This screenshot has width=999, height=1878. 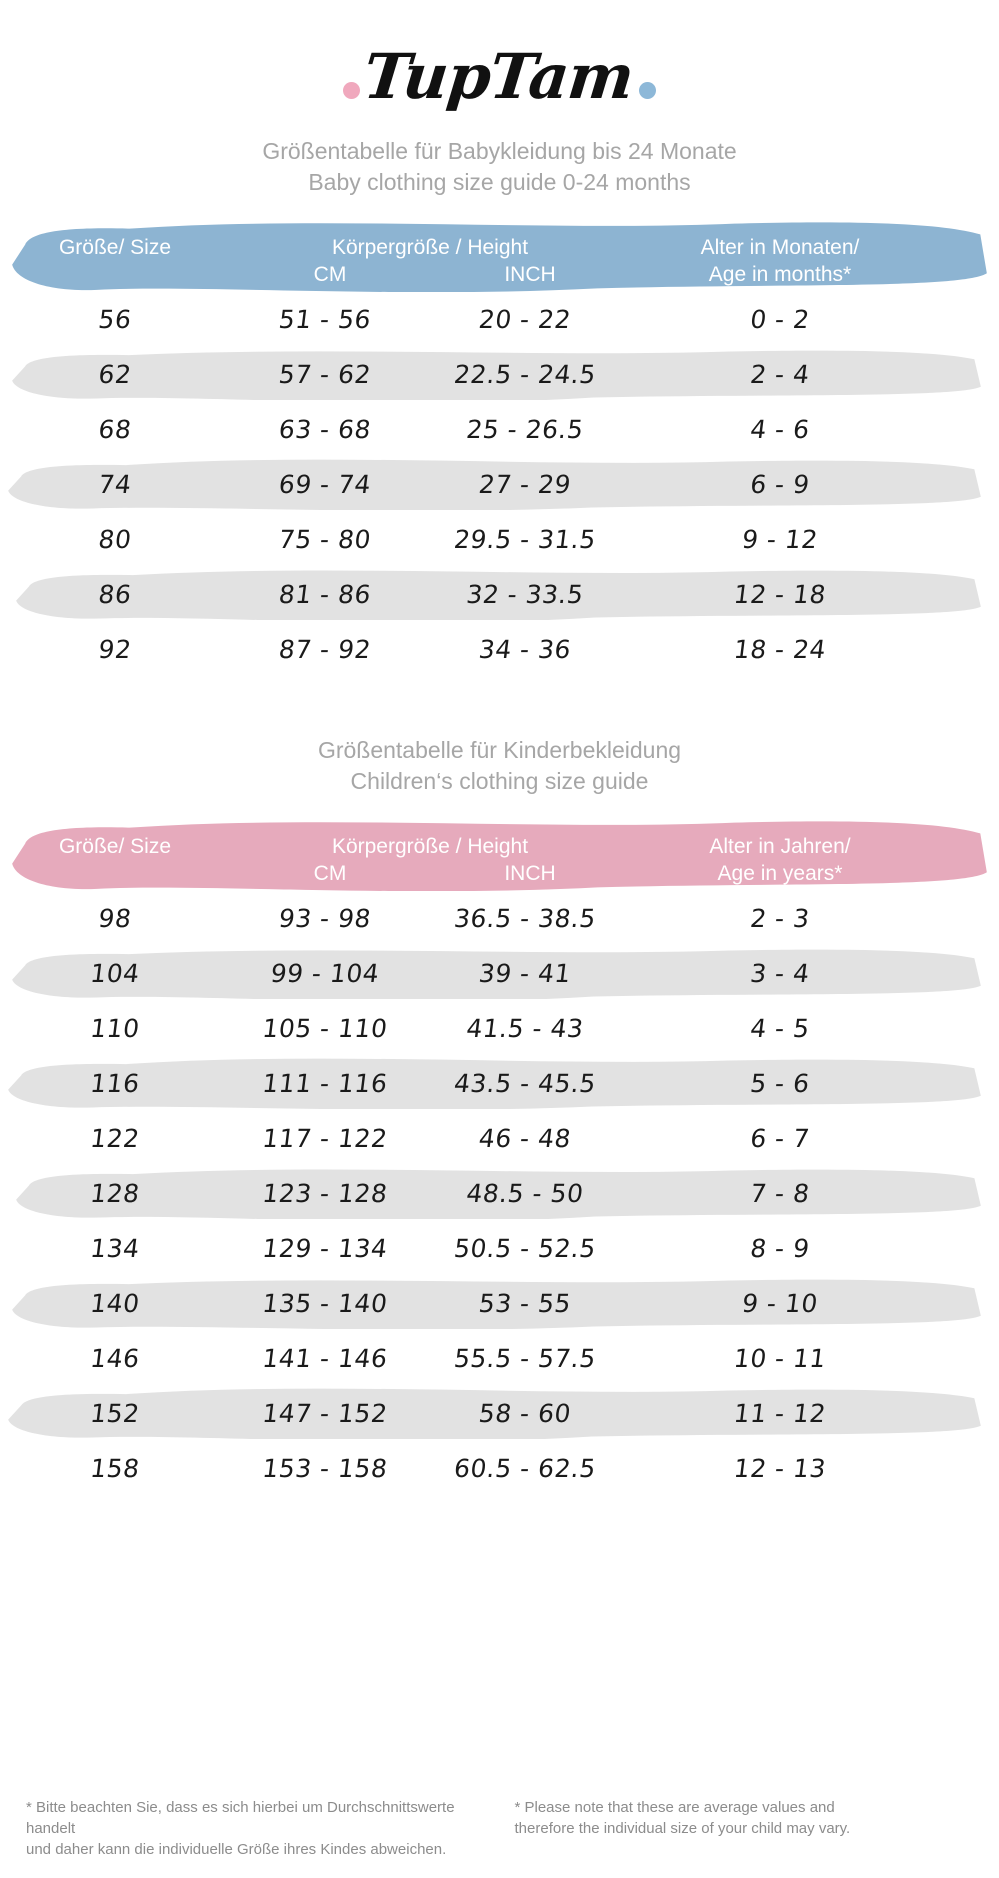 What do you see at coordinates (780, 594) in the screenshot?
I see `cell-age: 12 - 18` at bounding box center [780, 594].